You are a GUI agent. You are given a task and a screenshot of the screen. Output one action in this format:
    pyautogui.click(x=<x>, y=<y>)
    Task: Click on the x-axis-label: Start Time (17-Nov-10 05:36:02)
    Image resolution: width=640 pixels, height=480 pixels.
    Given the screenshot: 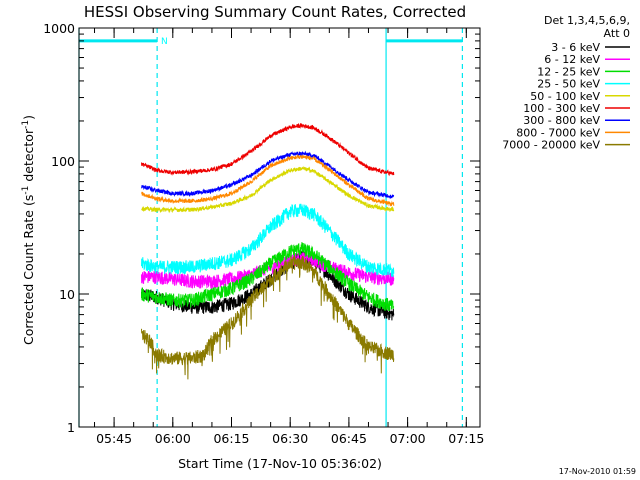 What is the action you would take?
    pyautogui.click(x=280, y=463)
    